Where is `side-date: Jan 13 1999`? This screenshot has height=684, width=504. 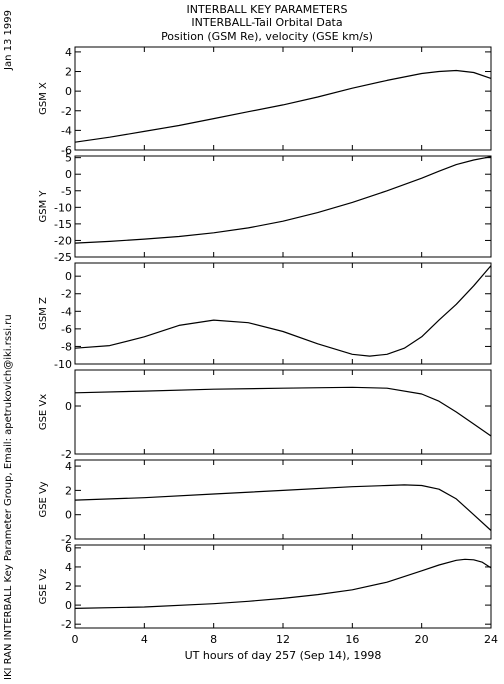 side-date: Jan 13 1999 is located at coordinates (8, 40).